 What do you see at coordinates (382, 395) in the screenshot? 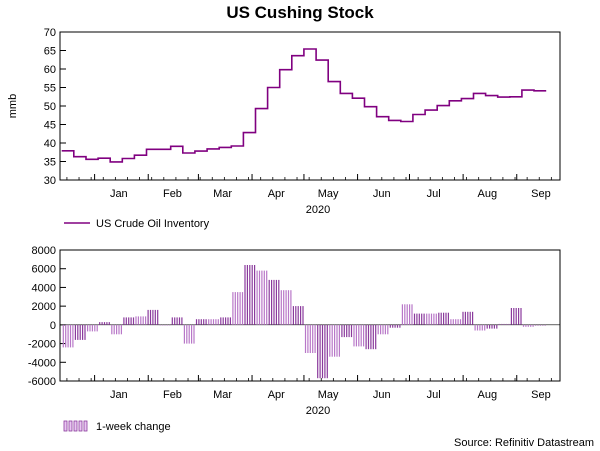
I see `bottom-x-month-label: Jun` at bounding box center [382, 395].